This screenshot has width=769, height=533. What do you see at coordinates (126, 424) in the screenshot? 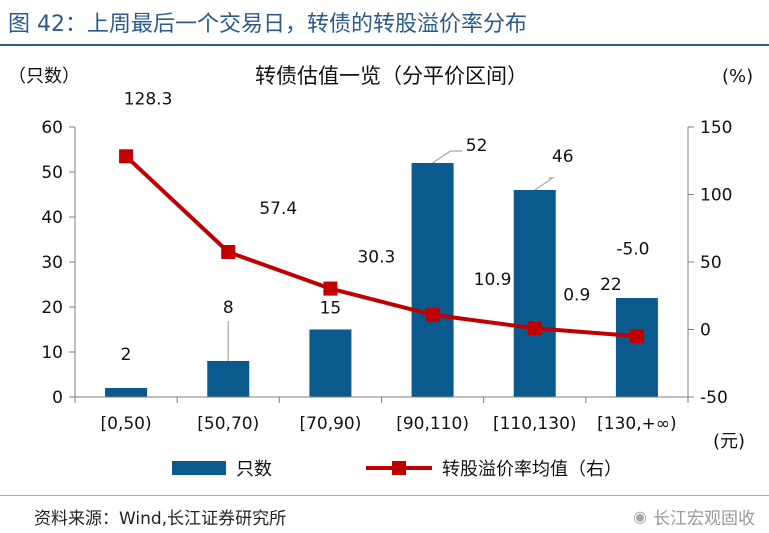
I see `x-axis-tick-label: [0,50)` at bounding box center [126, 424].